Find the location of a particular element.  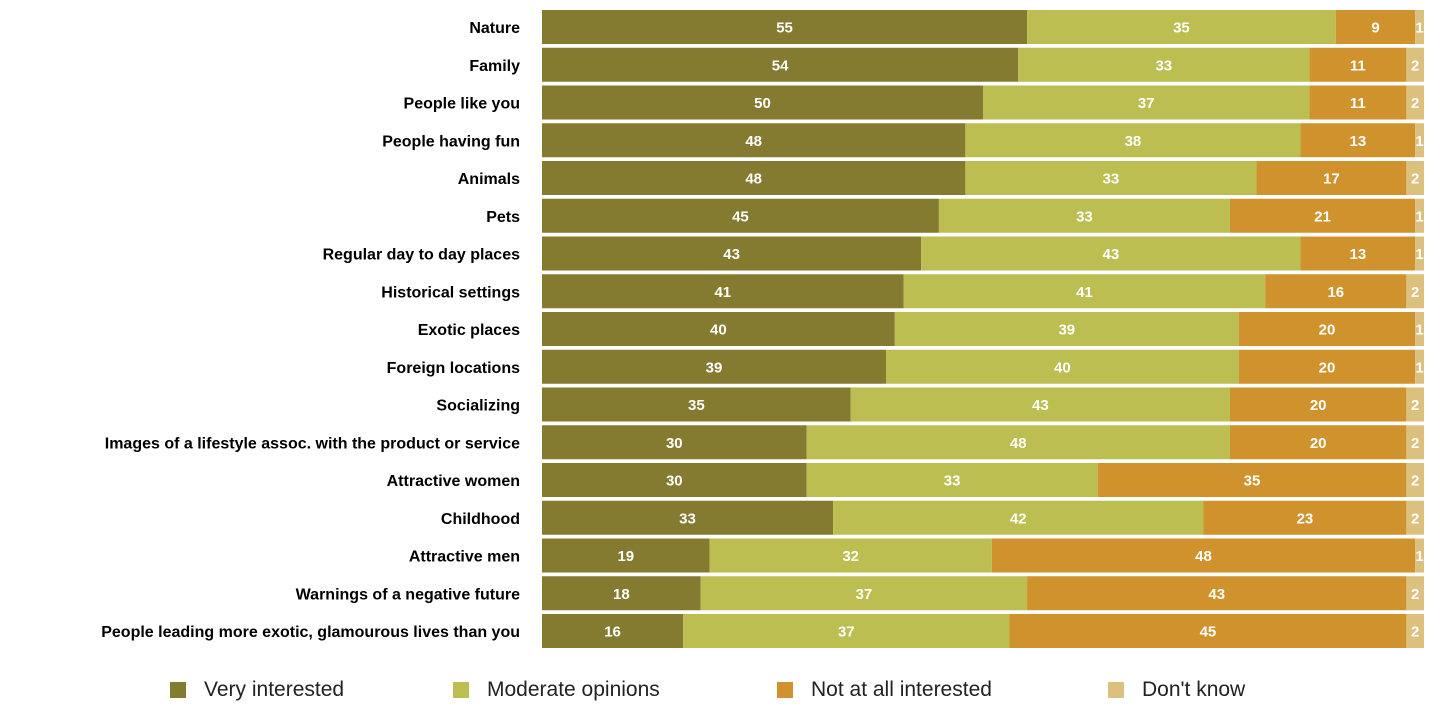

legend-item: Don't know is located at coordinates (1176, 690).